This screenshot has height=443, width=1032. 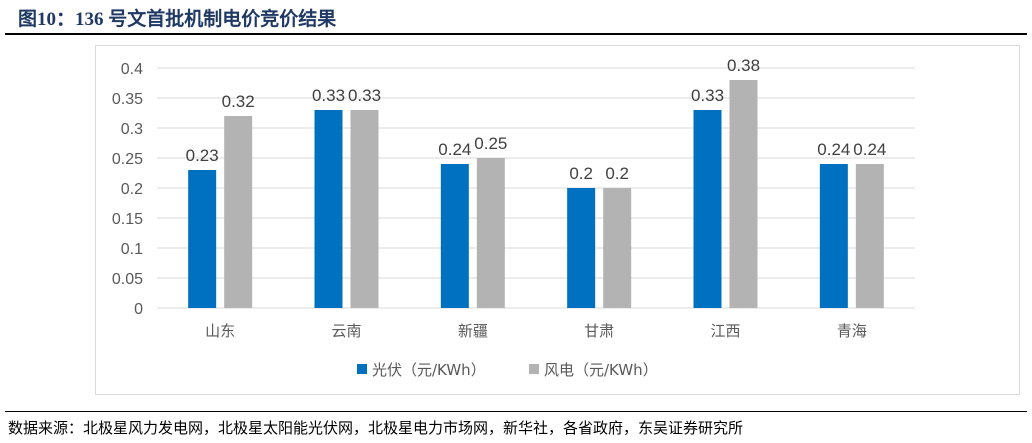 I want to click on y-tick-label: 0.4, so click(x=132, y=69).